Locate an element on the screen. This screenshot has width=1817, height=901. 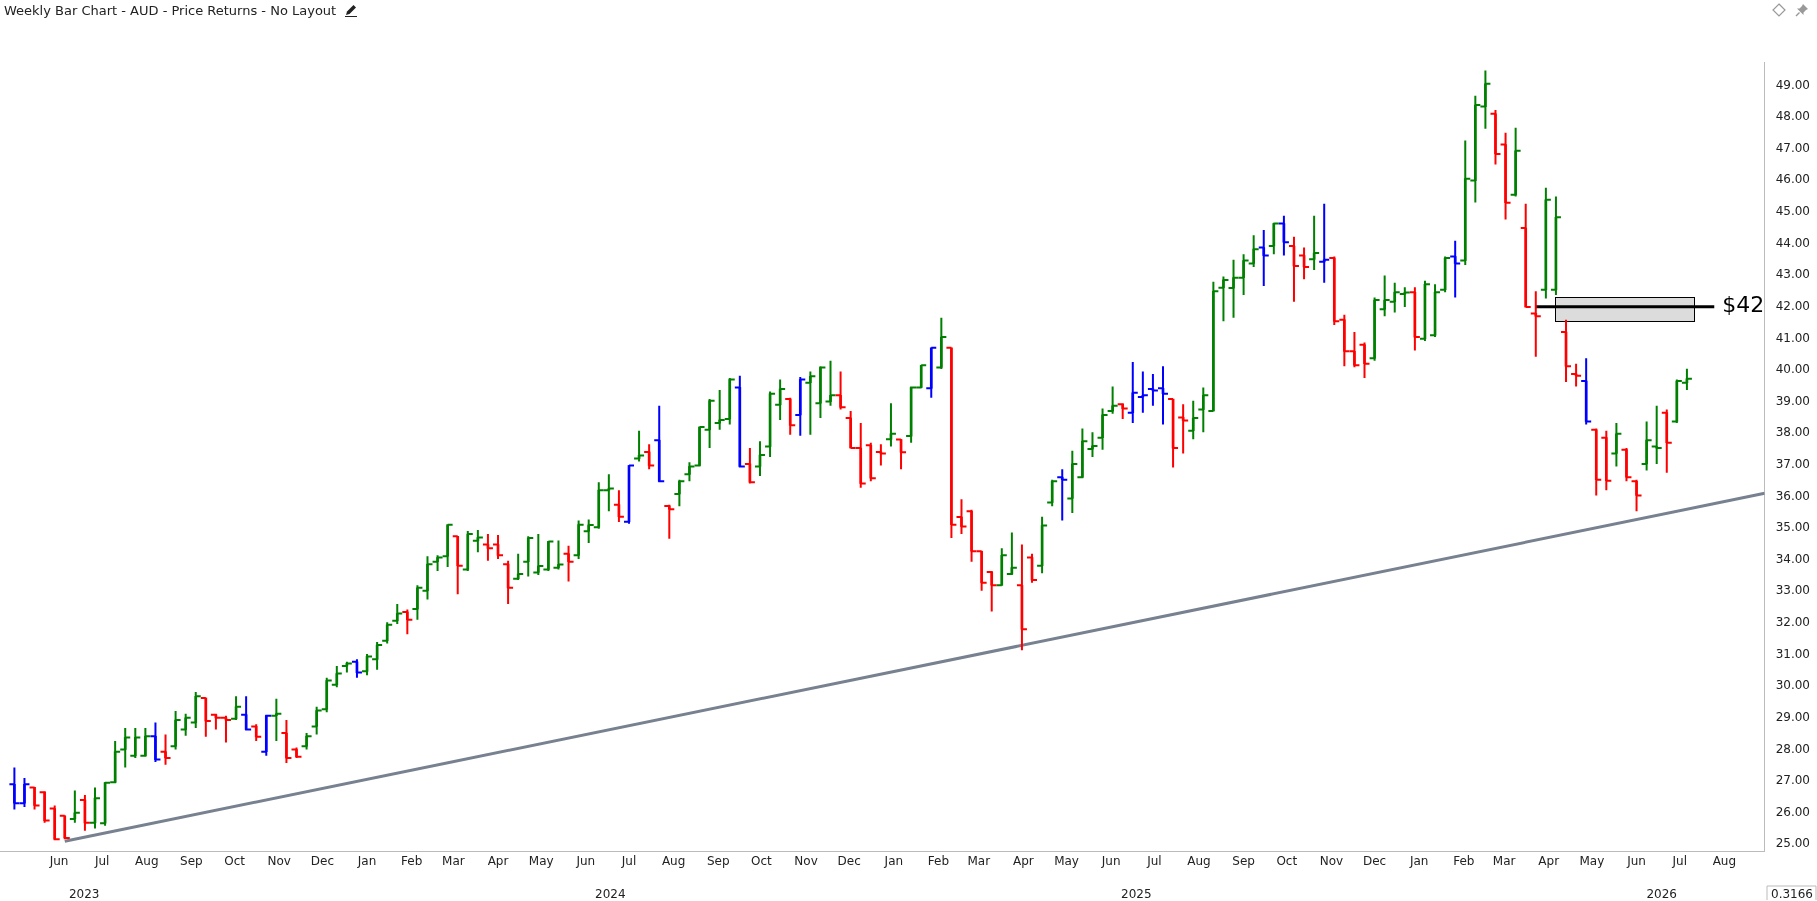
text: 2026 is located at coordinates (1662, 894).